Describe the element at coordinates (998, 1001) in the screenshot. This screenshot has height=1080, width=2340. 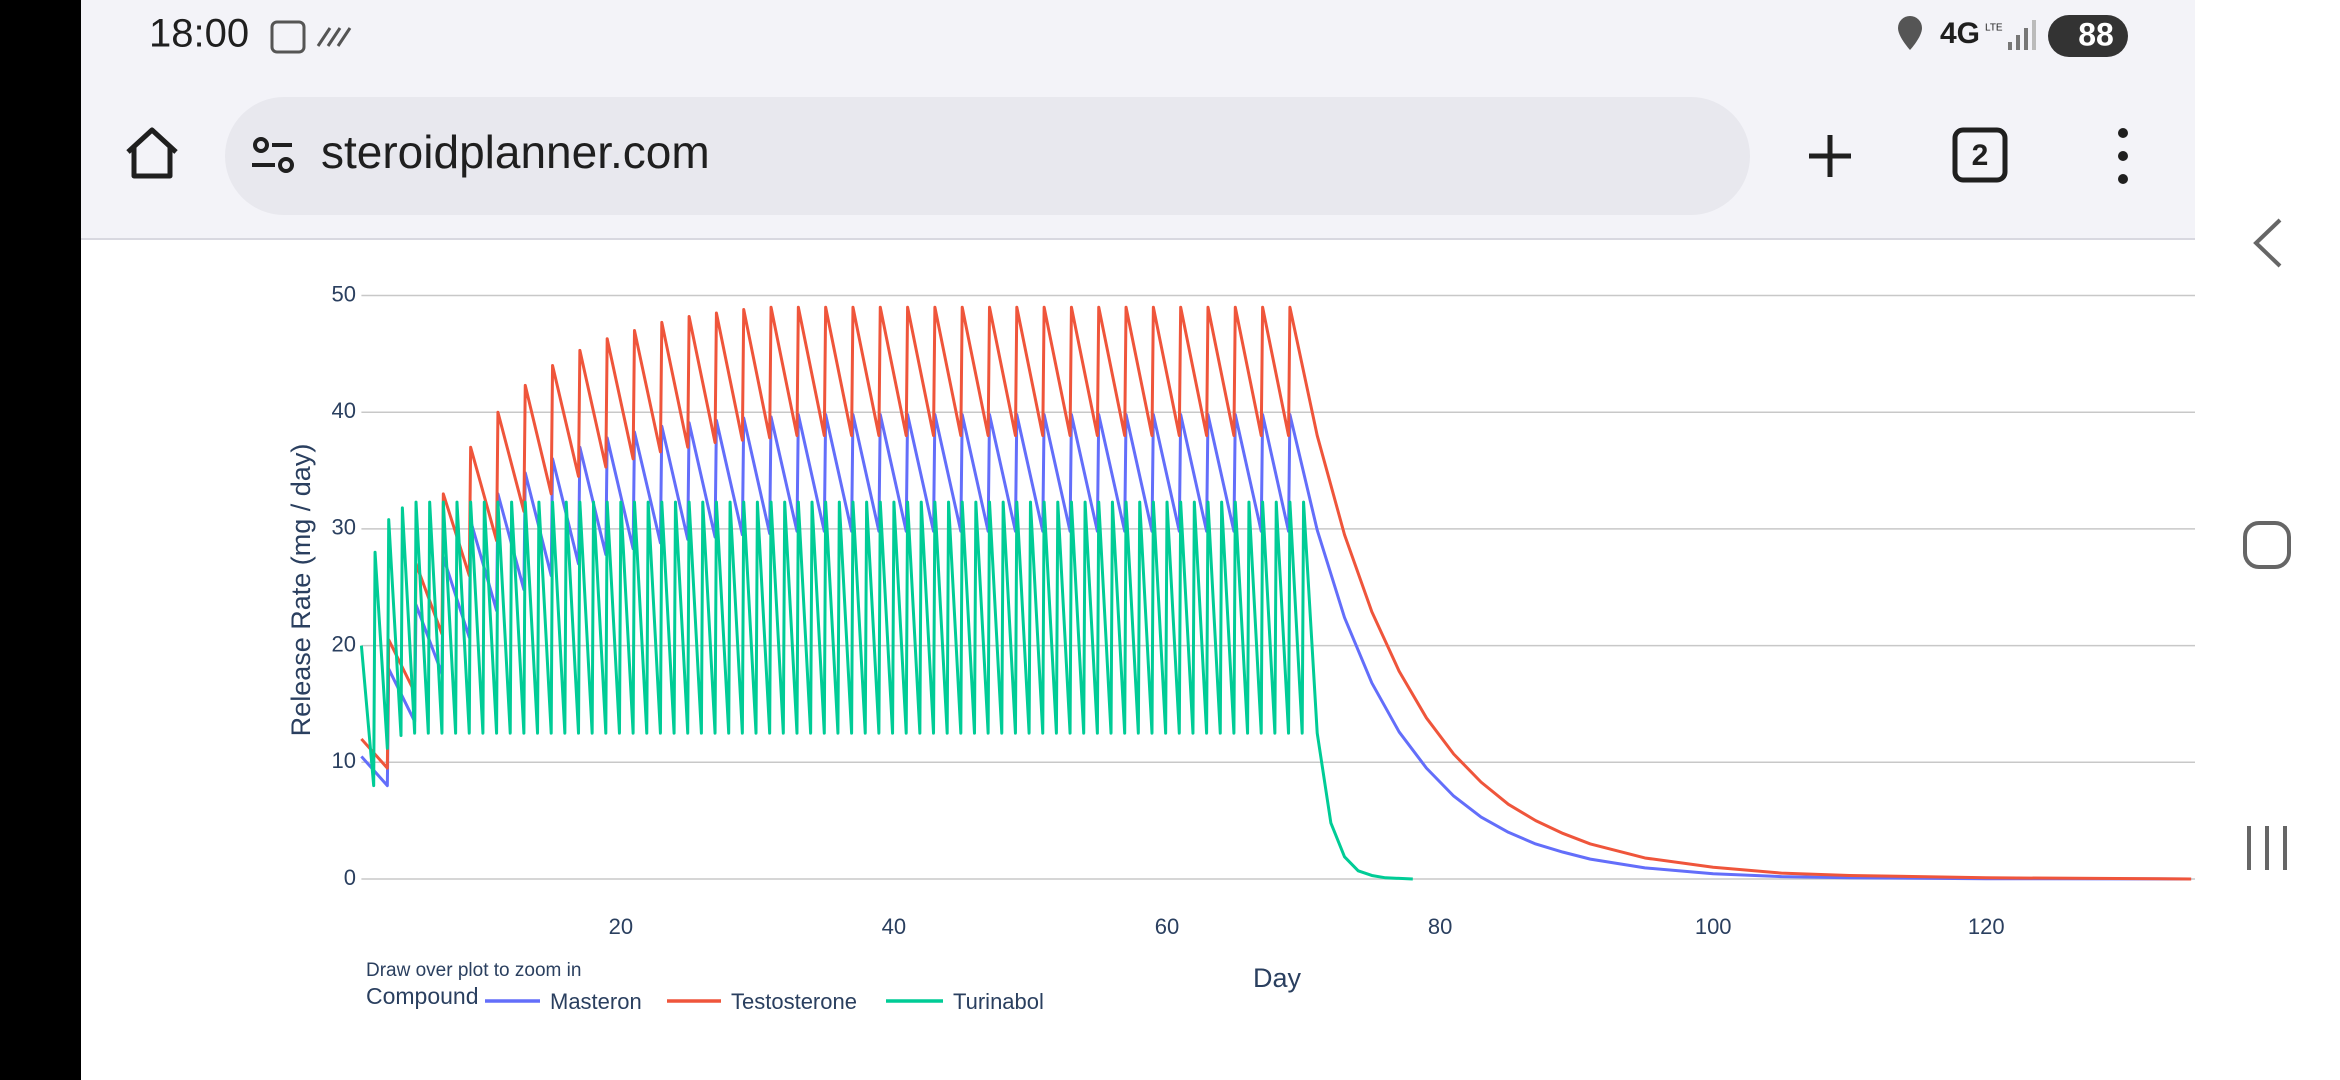
I see `legend-label: Turinabol` at that location.